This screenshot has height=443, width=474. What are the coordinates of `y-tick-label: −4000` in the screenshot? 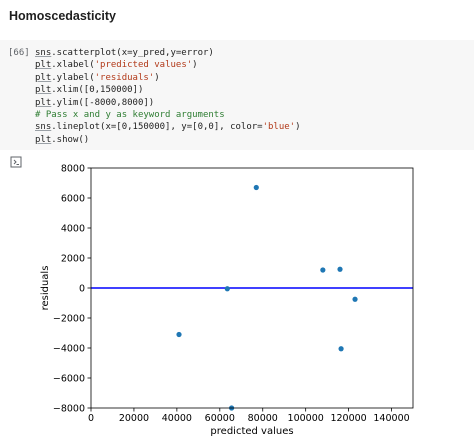 It's located at (69, 348).